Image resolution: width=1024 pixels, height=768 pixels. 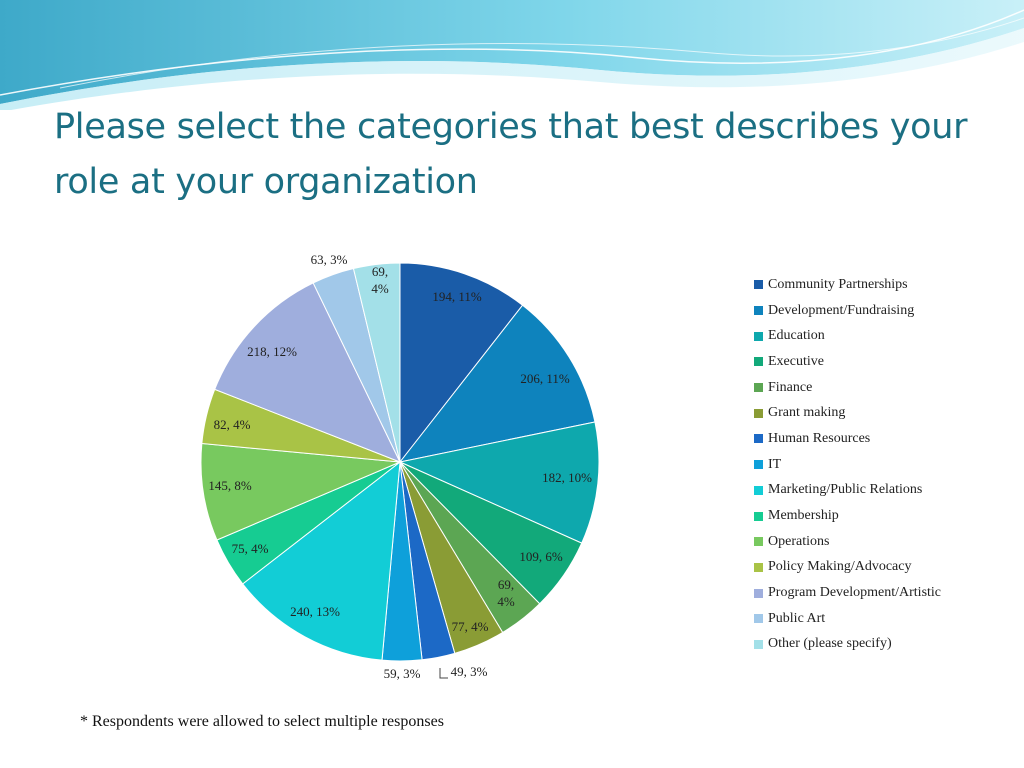 What do you see at coordinates (838, 284) in the screenshot?
I see `legend-label: Community Partnerships` at bounding box center [838, 284].